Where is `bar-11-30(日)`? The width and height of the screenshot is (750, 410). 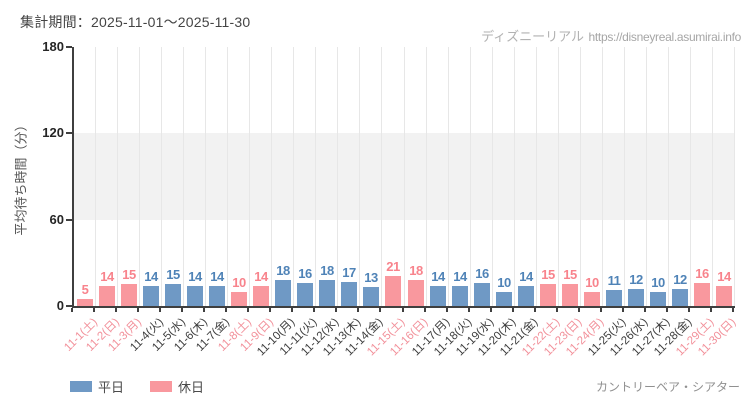 bar-11-30(日) is located at coordinates (724, 296).